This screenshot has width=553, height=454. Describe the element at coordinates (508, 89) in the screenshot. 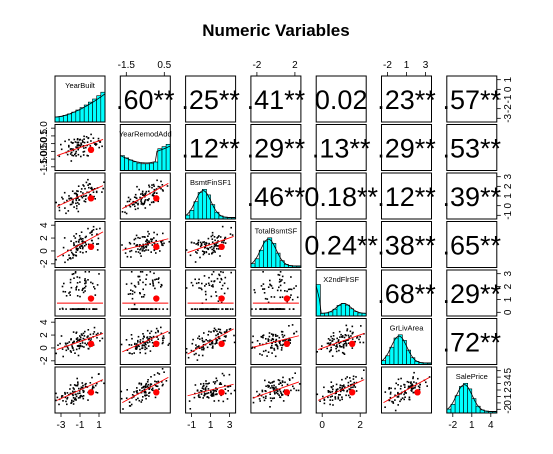

I see `tick-label: 0` at that location.